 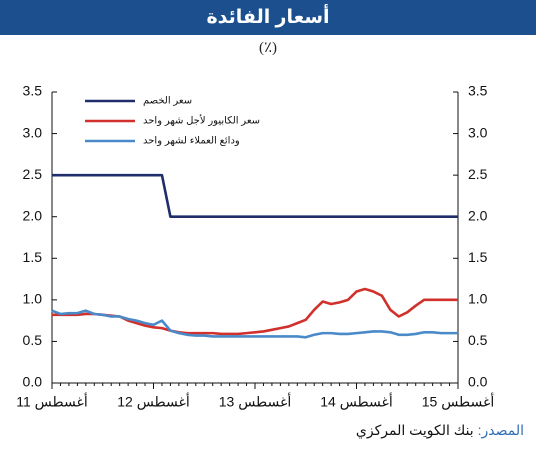 What do you see at coordinates (191, 141) in the screenshot?
I see `legend-label: ودائع العملاء لشهر واحد` at bounding box center [191, 141].